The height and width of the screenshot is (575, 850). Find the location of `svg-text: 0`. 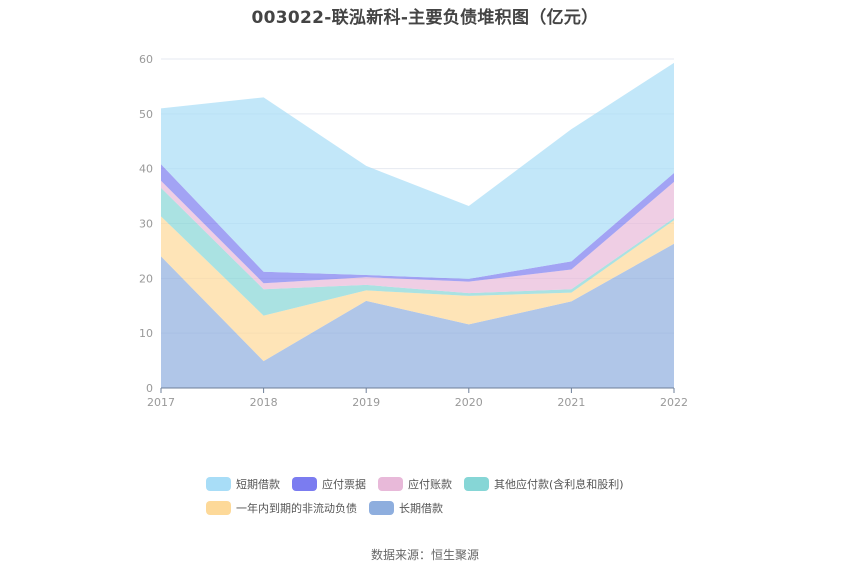

svg-text: 0 is located at coordinates (149, 388).